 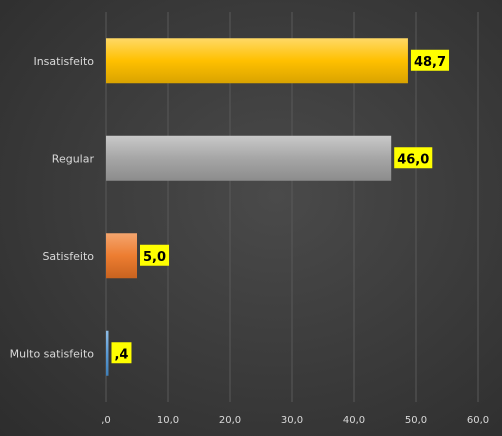 What do you see at coordinates (292, 420) in the screenshot?
I see `x-tick-label: 30,0` at bounding box center [292, 420].